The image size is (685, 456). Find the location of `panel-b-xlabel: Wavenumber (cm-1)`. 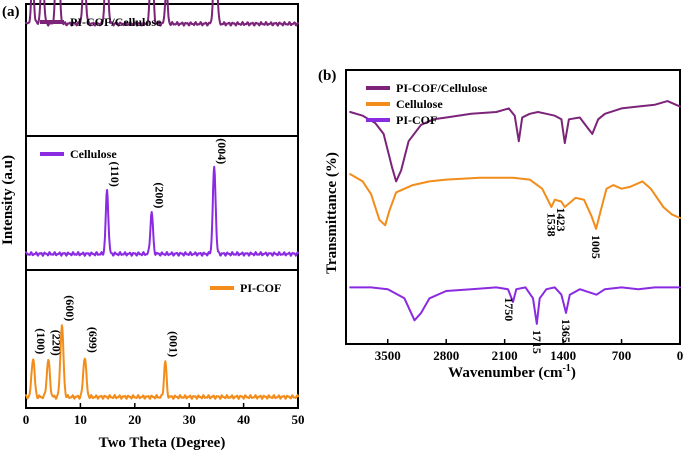

panel-b-xlabel: Wavenumber (cm-1) is located at coordinates (512, 372).